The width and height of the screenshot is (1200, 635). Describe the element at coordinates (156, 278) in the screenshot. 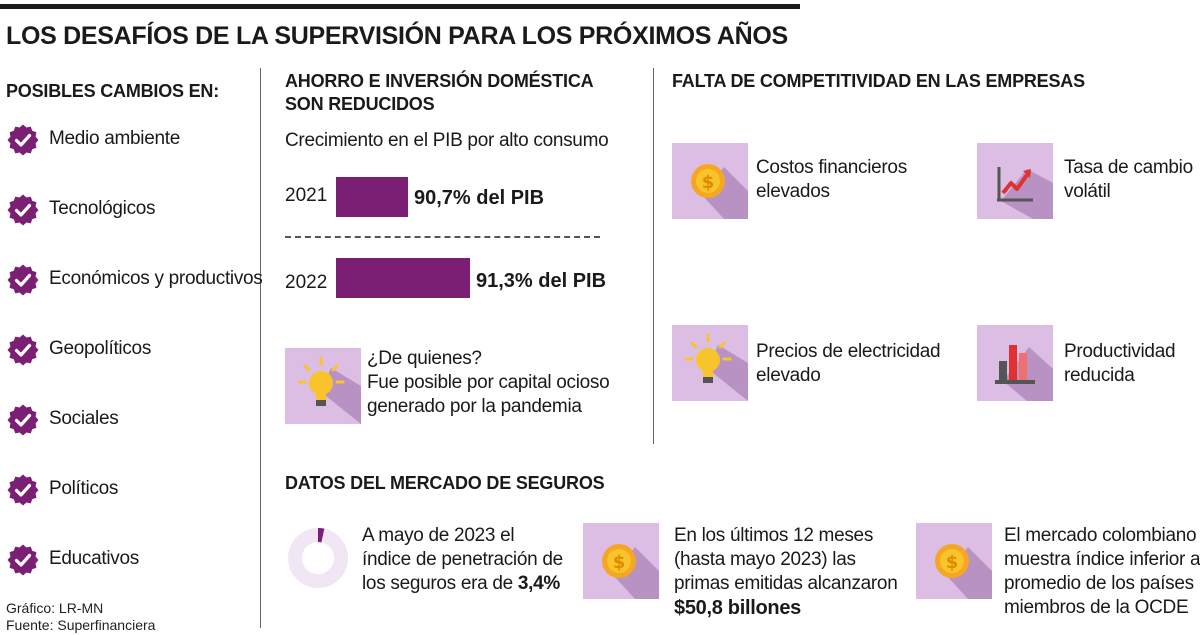

I see `posibles-item-label: Económicos y productivos` at that location.